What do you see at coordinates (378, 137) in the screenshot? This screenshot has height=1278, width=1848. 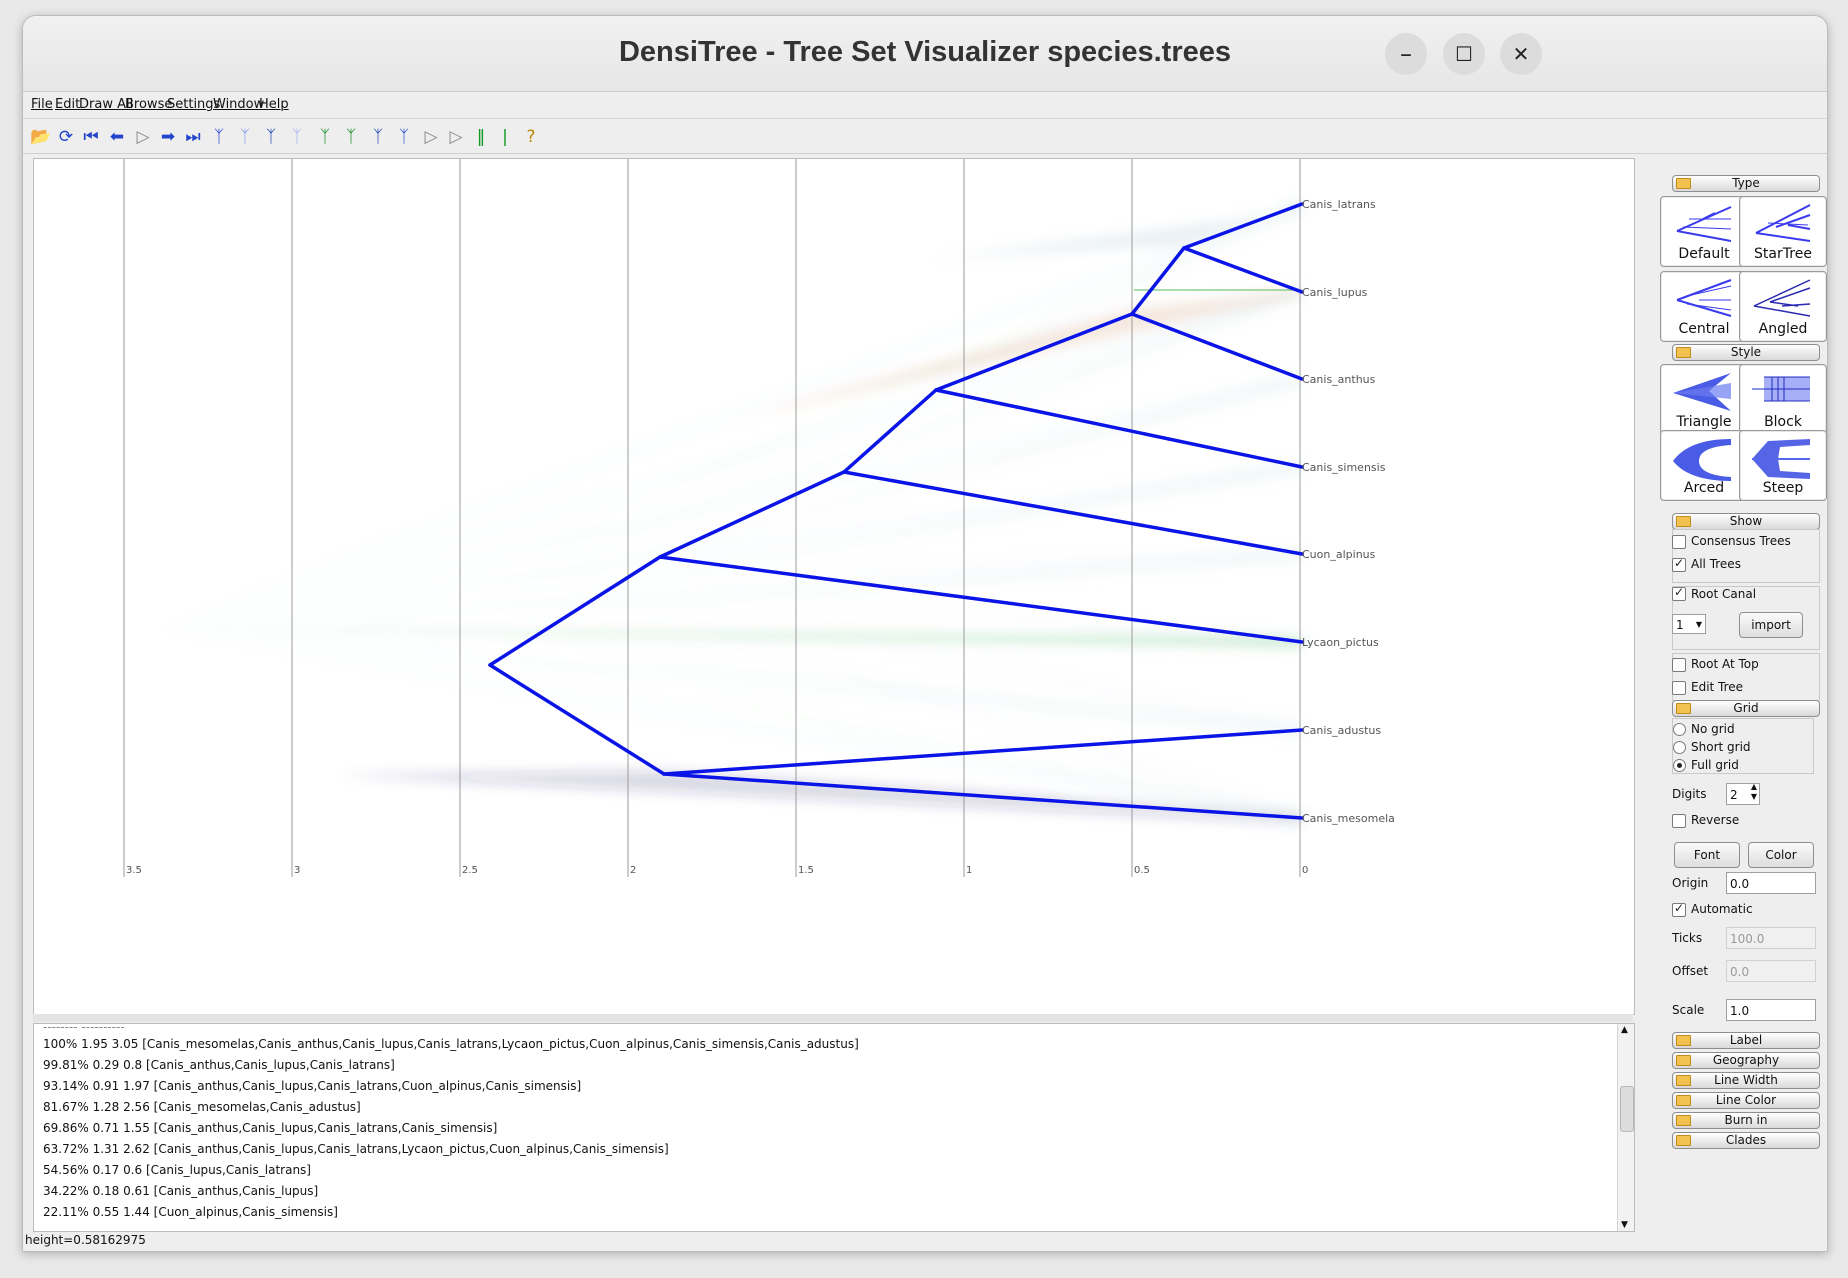 I see `tree-dark-icon: ᛉ` at bounding box center [378, 137].